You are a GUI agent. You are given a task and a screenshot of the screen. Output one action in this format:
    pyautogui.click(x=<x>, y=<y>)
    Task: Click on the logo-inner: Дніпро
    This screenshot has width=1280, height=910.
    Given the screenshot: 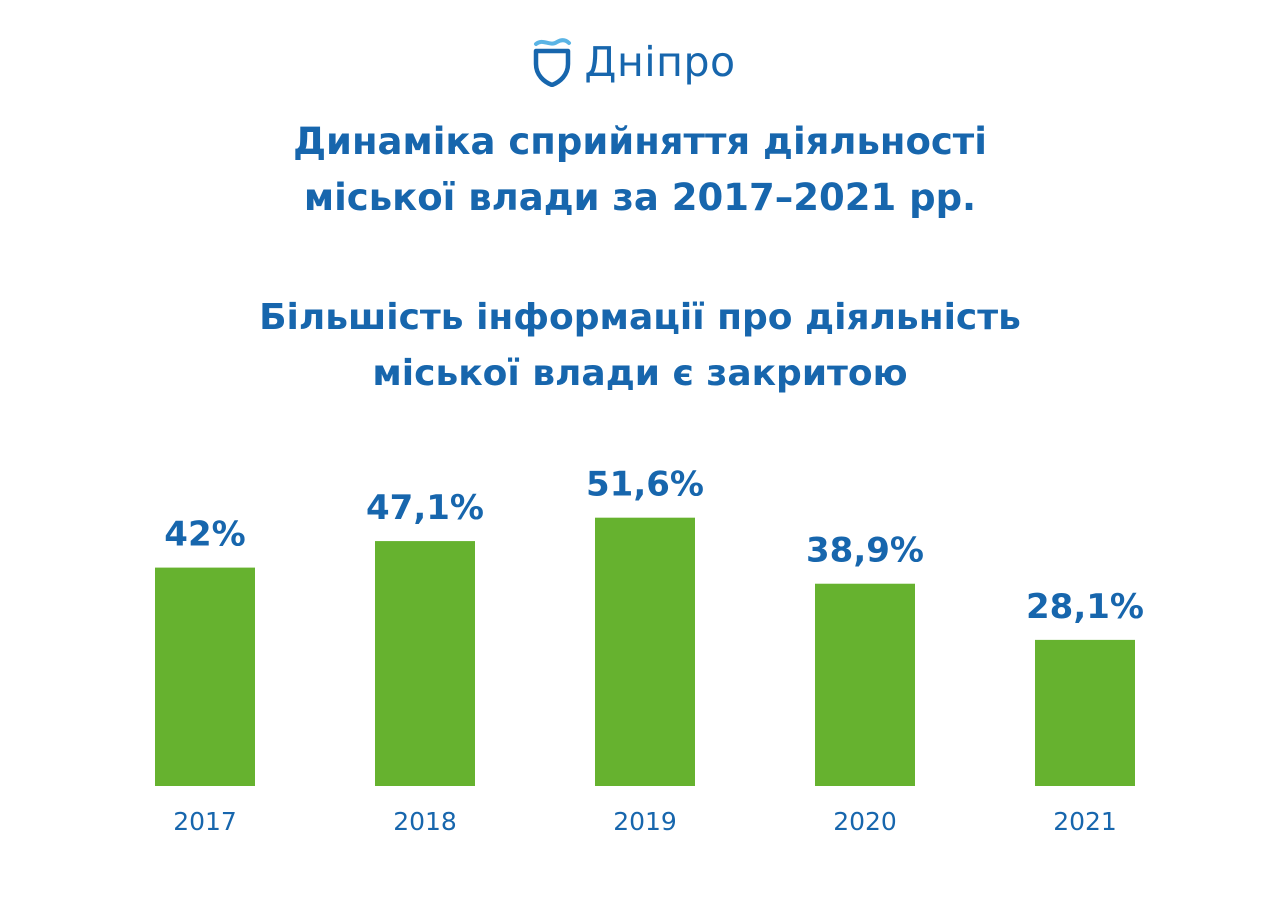 What is the action you would take?
    pyautogui.click(x=633, y=62)
    